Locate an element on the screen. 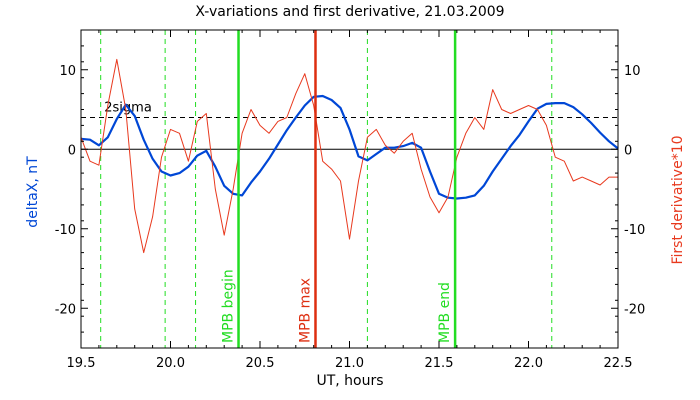  x-tick-label: 22.5 is located at coordinates (618, 363).